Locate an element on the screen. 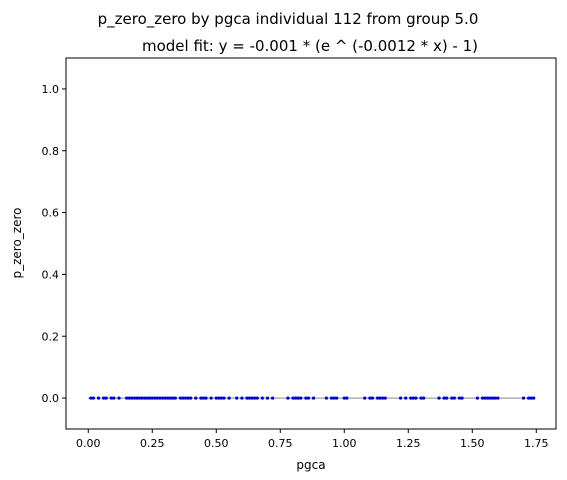 This screenshot has width=567, height=480. data-points is located at coordinates (312, 398).